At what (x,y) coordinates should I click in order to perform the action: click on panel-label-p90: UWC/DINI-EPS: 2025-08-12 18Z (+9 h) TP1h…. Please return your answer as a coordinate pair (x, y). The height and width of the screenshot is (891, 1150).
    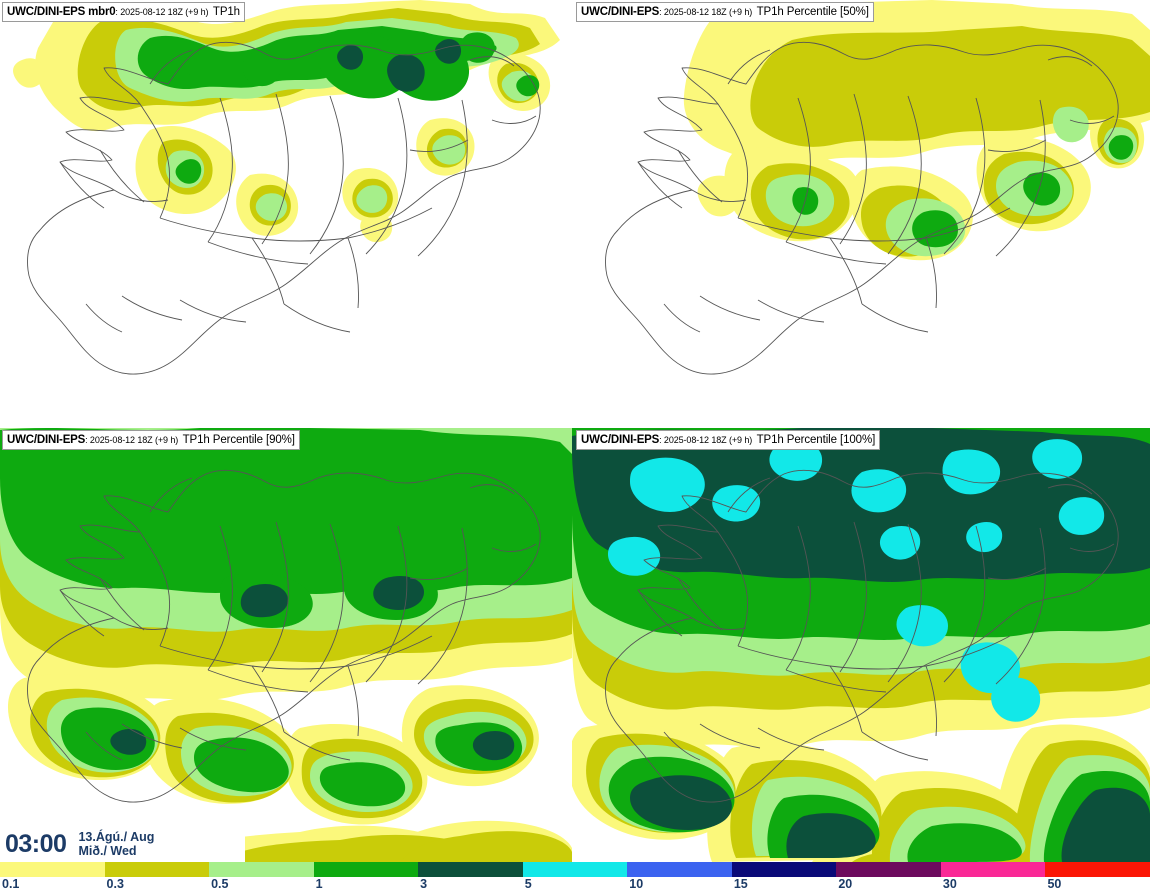
    Looking at the image, I should click on (151, 440).